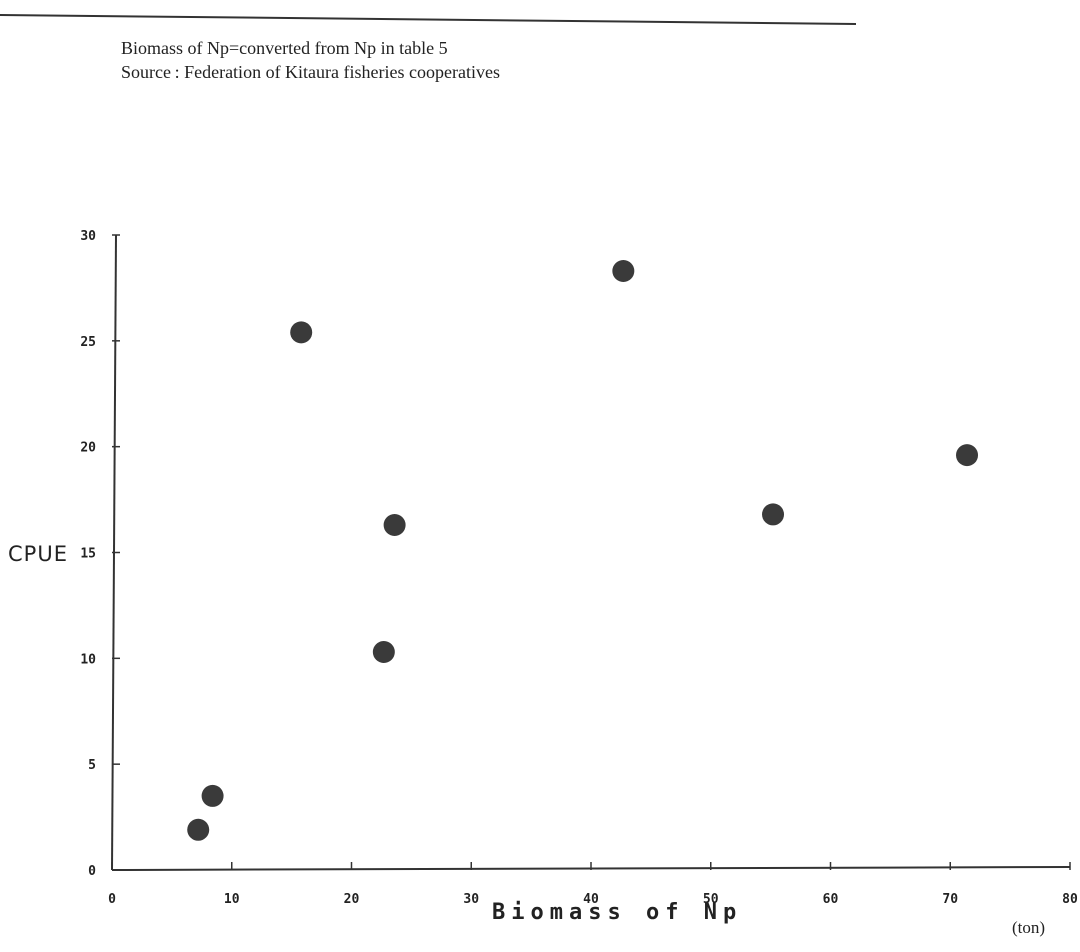 This screenshot has width=1080, height=952. I want to click on y-tick-label: 0, so click(92, 871).